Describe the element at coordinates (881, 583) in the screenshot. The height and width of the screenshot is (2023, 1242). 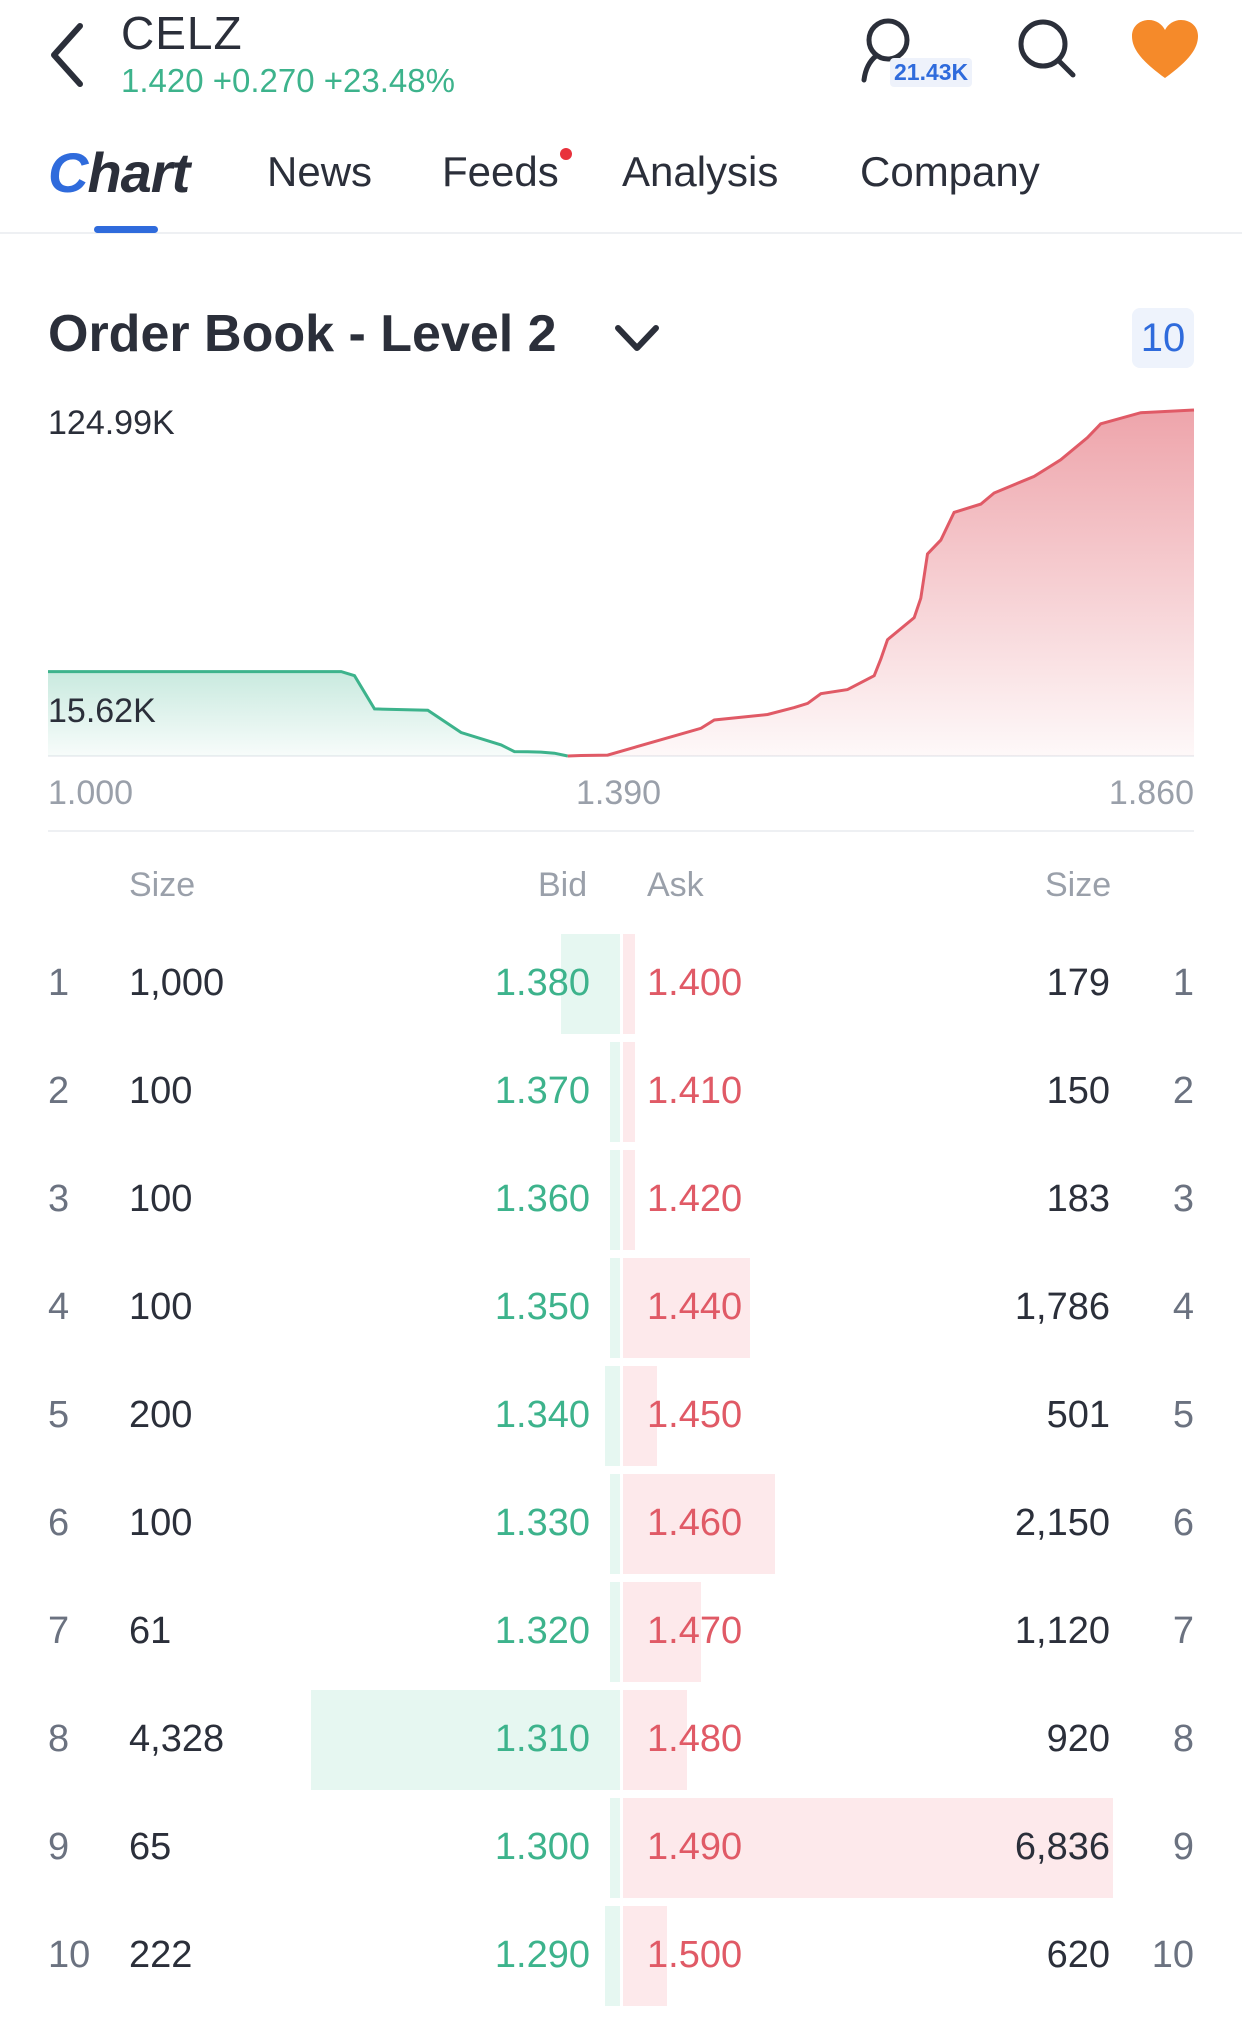
I see `ask-depth-line` at that location.